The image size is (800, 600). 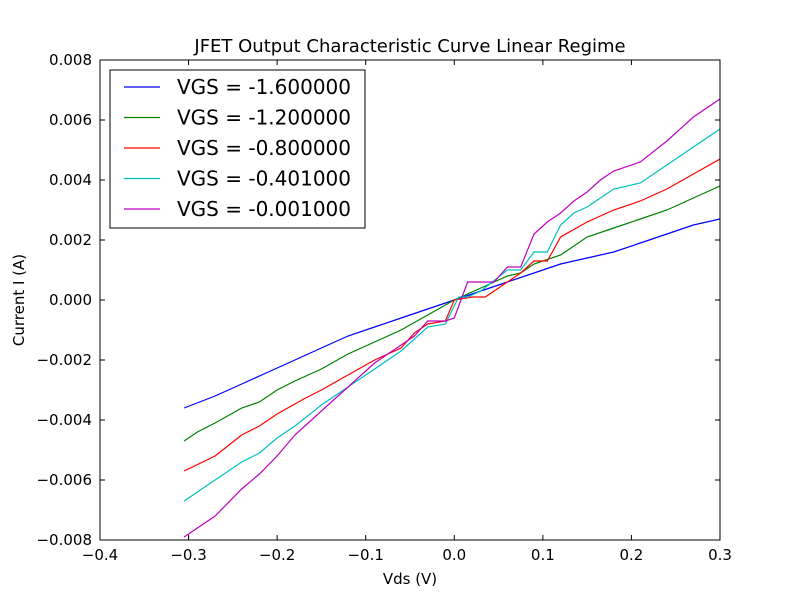 I want to click on x-tick-label: −0.4, so click(x=100, y=555).